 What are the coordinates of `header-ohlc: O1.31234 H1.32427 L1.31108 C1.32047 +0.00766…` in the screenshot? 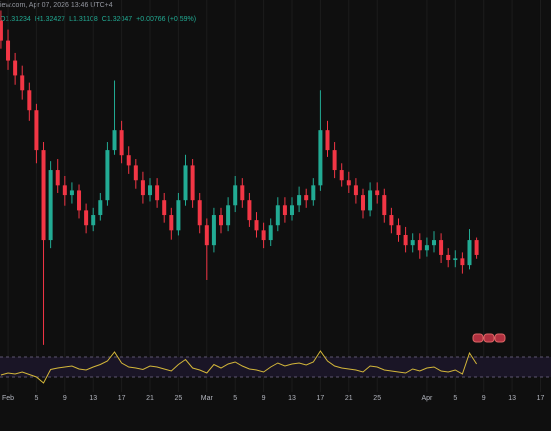 It's located at (98, 19).